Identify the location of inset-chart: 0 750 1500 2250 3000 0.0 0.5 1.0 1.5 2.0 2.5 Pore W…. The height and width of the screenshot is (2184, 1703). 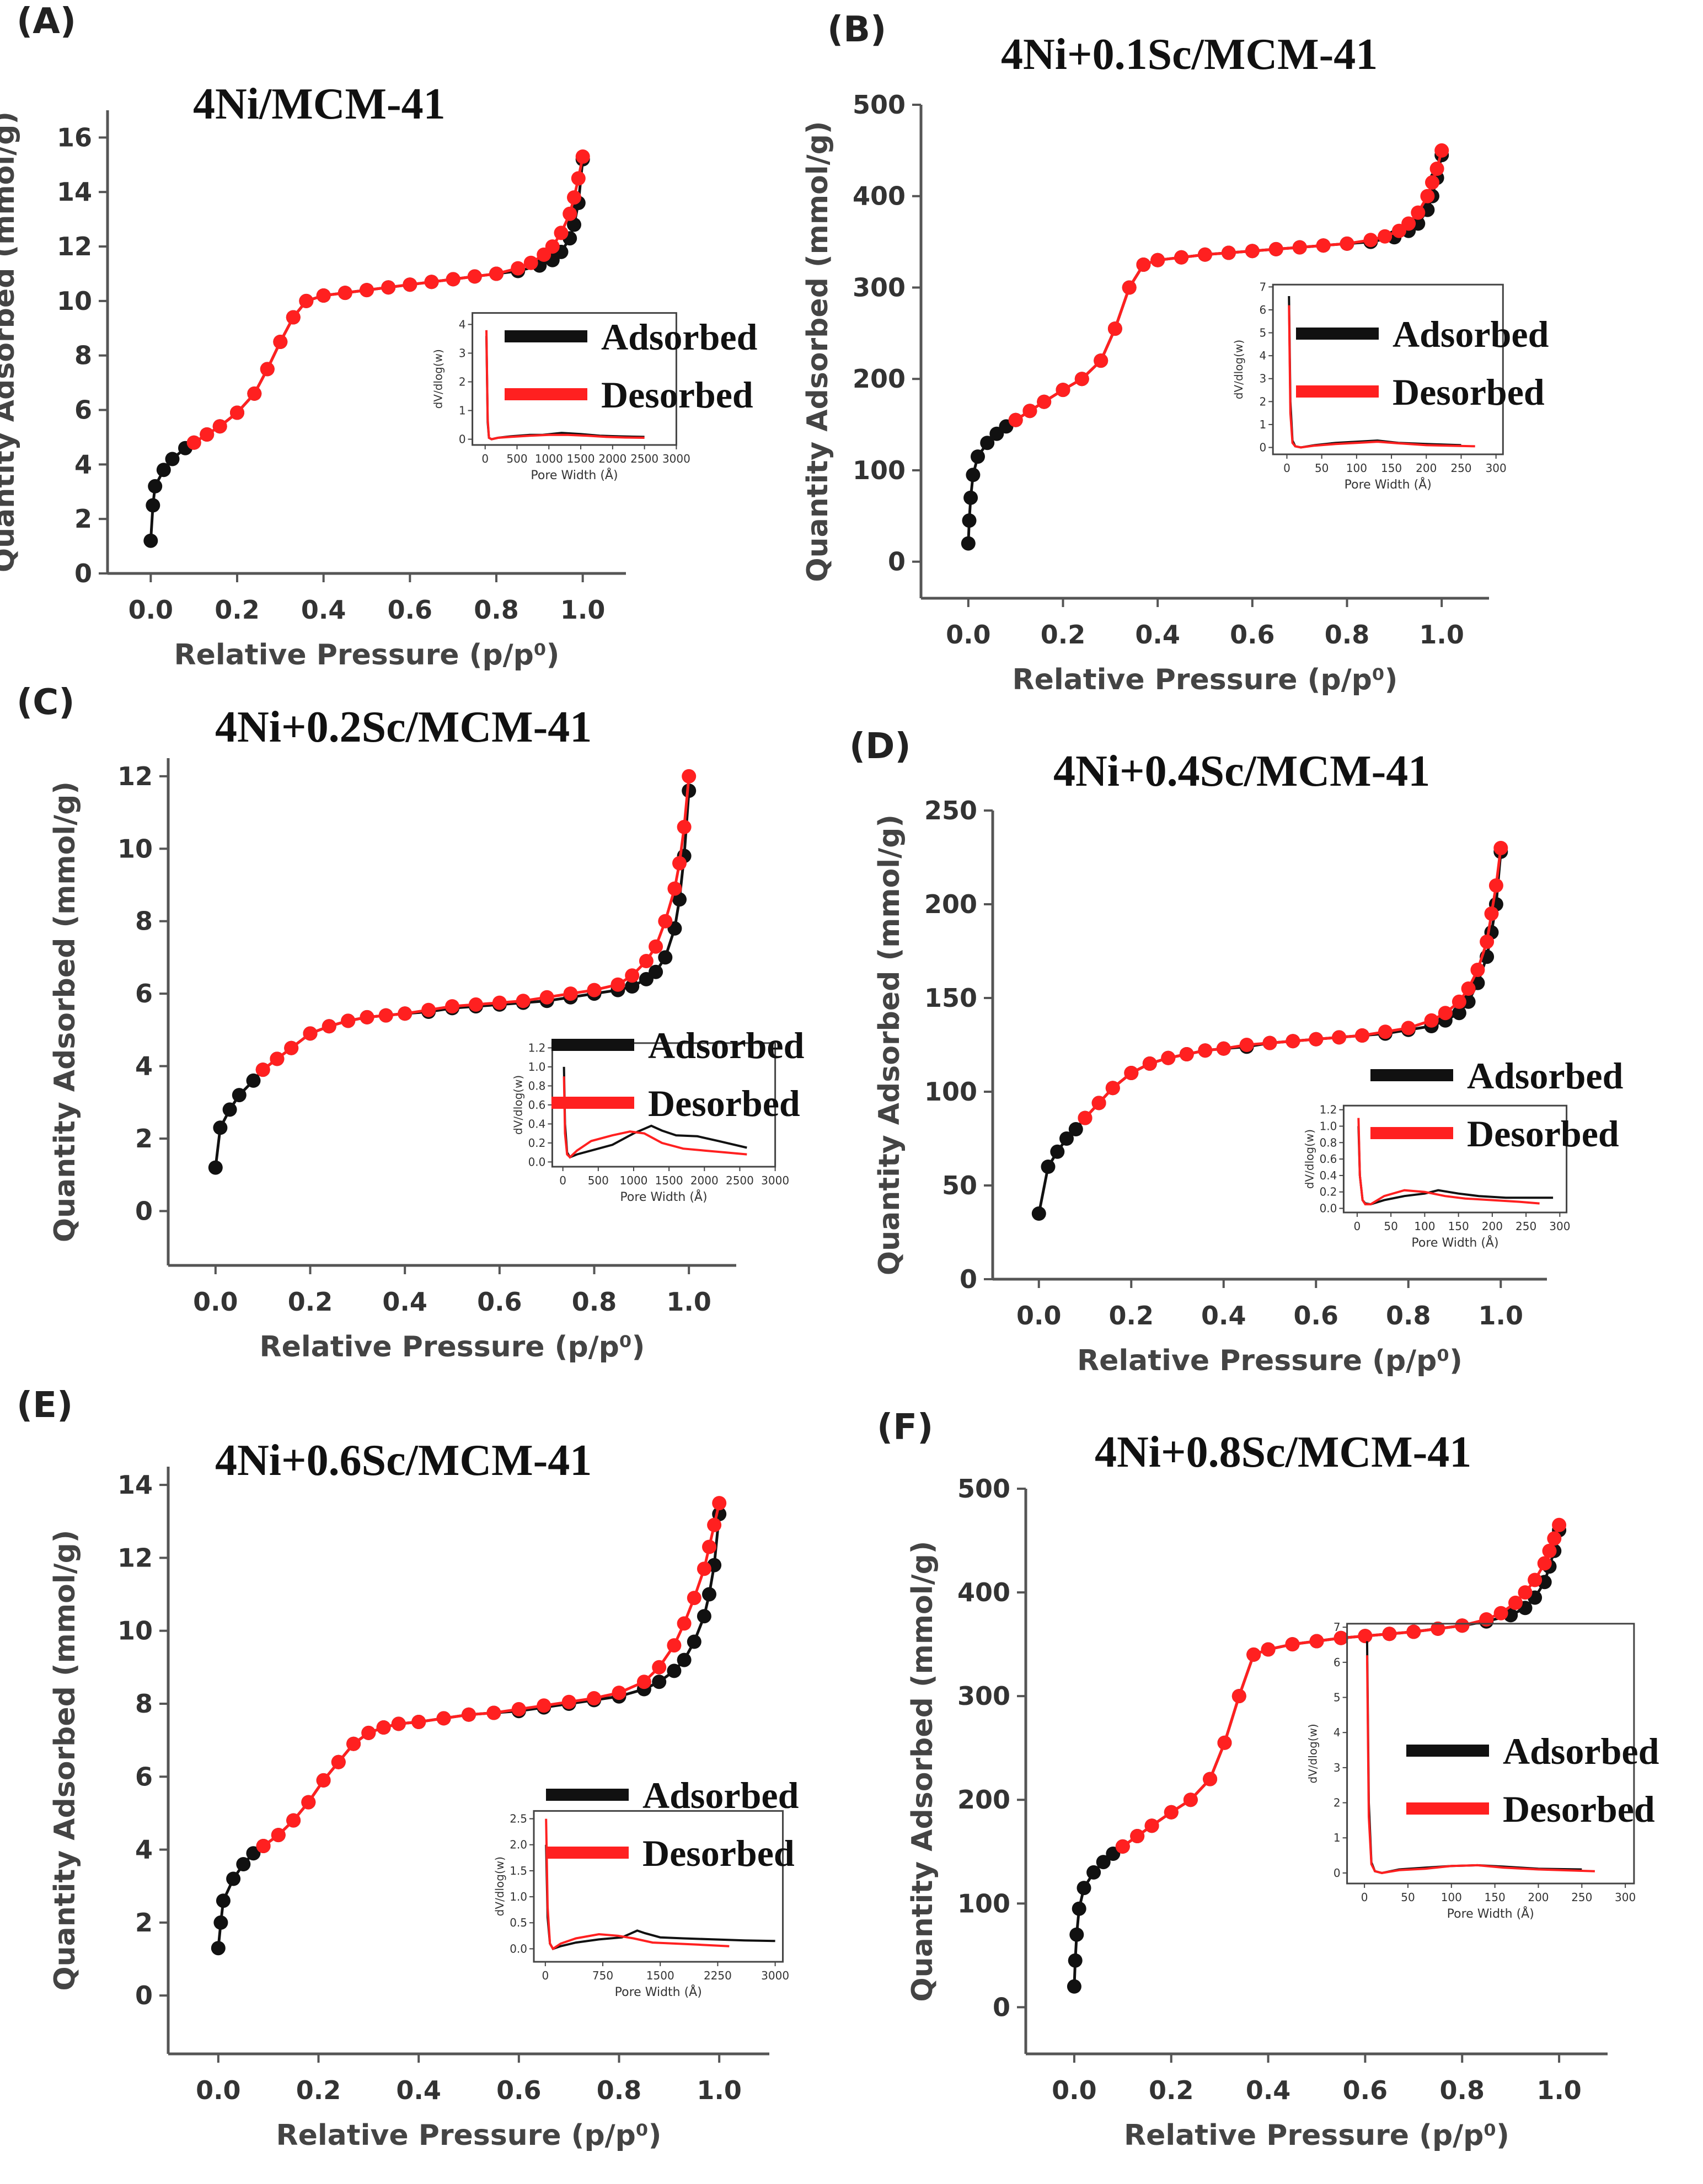
(641, 1905).